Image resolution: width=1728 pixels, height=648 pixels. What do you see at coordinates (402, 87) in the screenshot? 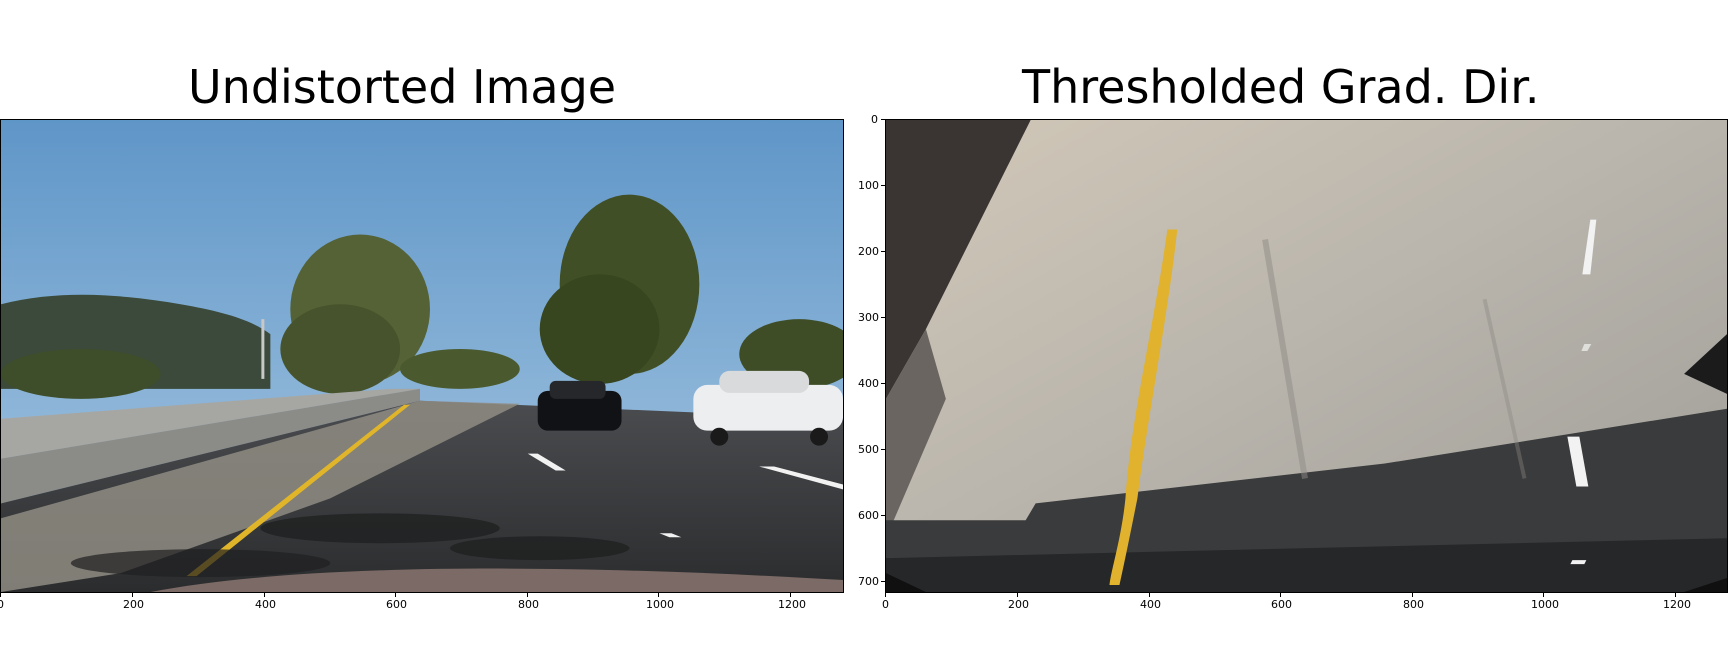
I see `left-panel-title: Undistorted Image` at bounding box center [402, 87].